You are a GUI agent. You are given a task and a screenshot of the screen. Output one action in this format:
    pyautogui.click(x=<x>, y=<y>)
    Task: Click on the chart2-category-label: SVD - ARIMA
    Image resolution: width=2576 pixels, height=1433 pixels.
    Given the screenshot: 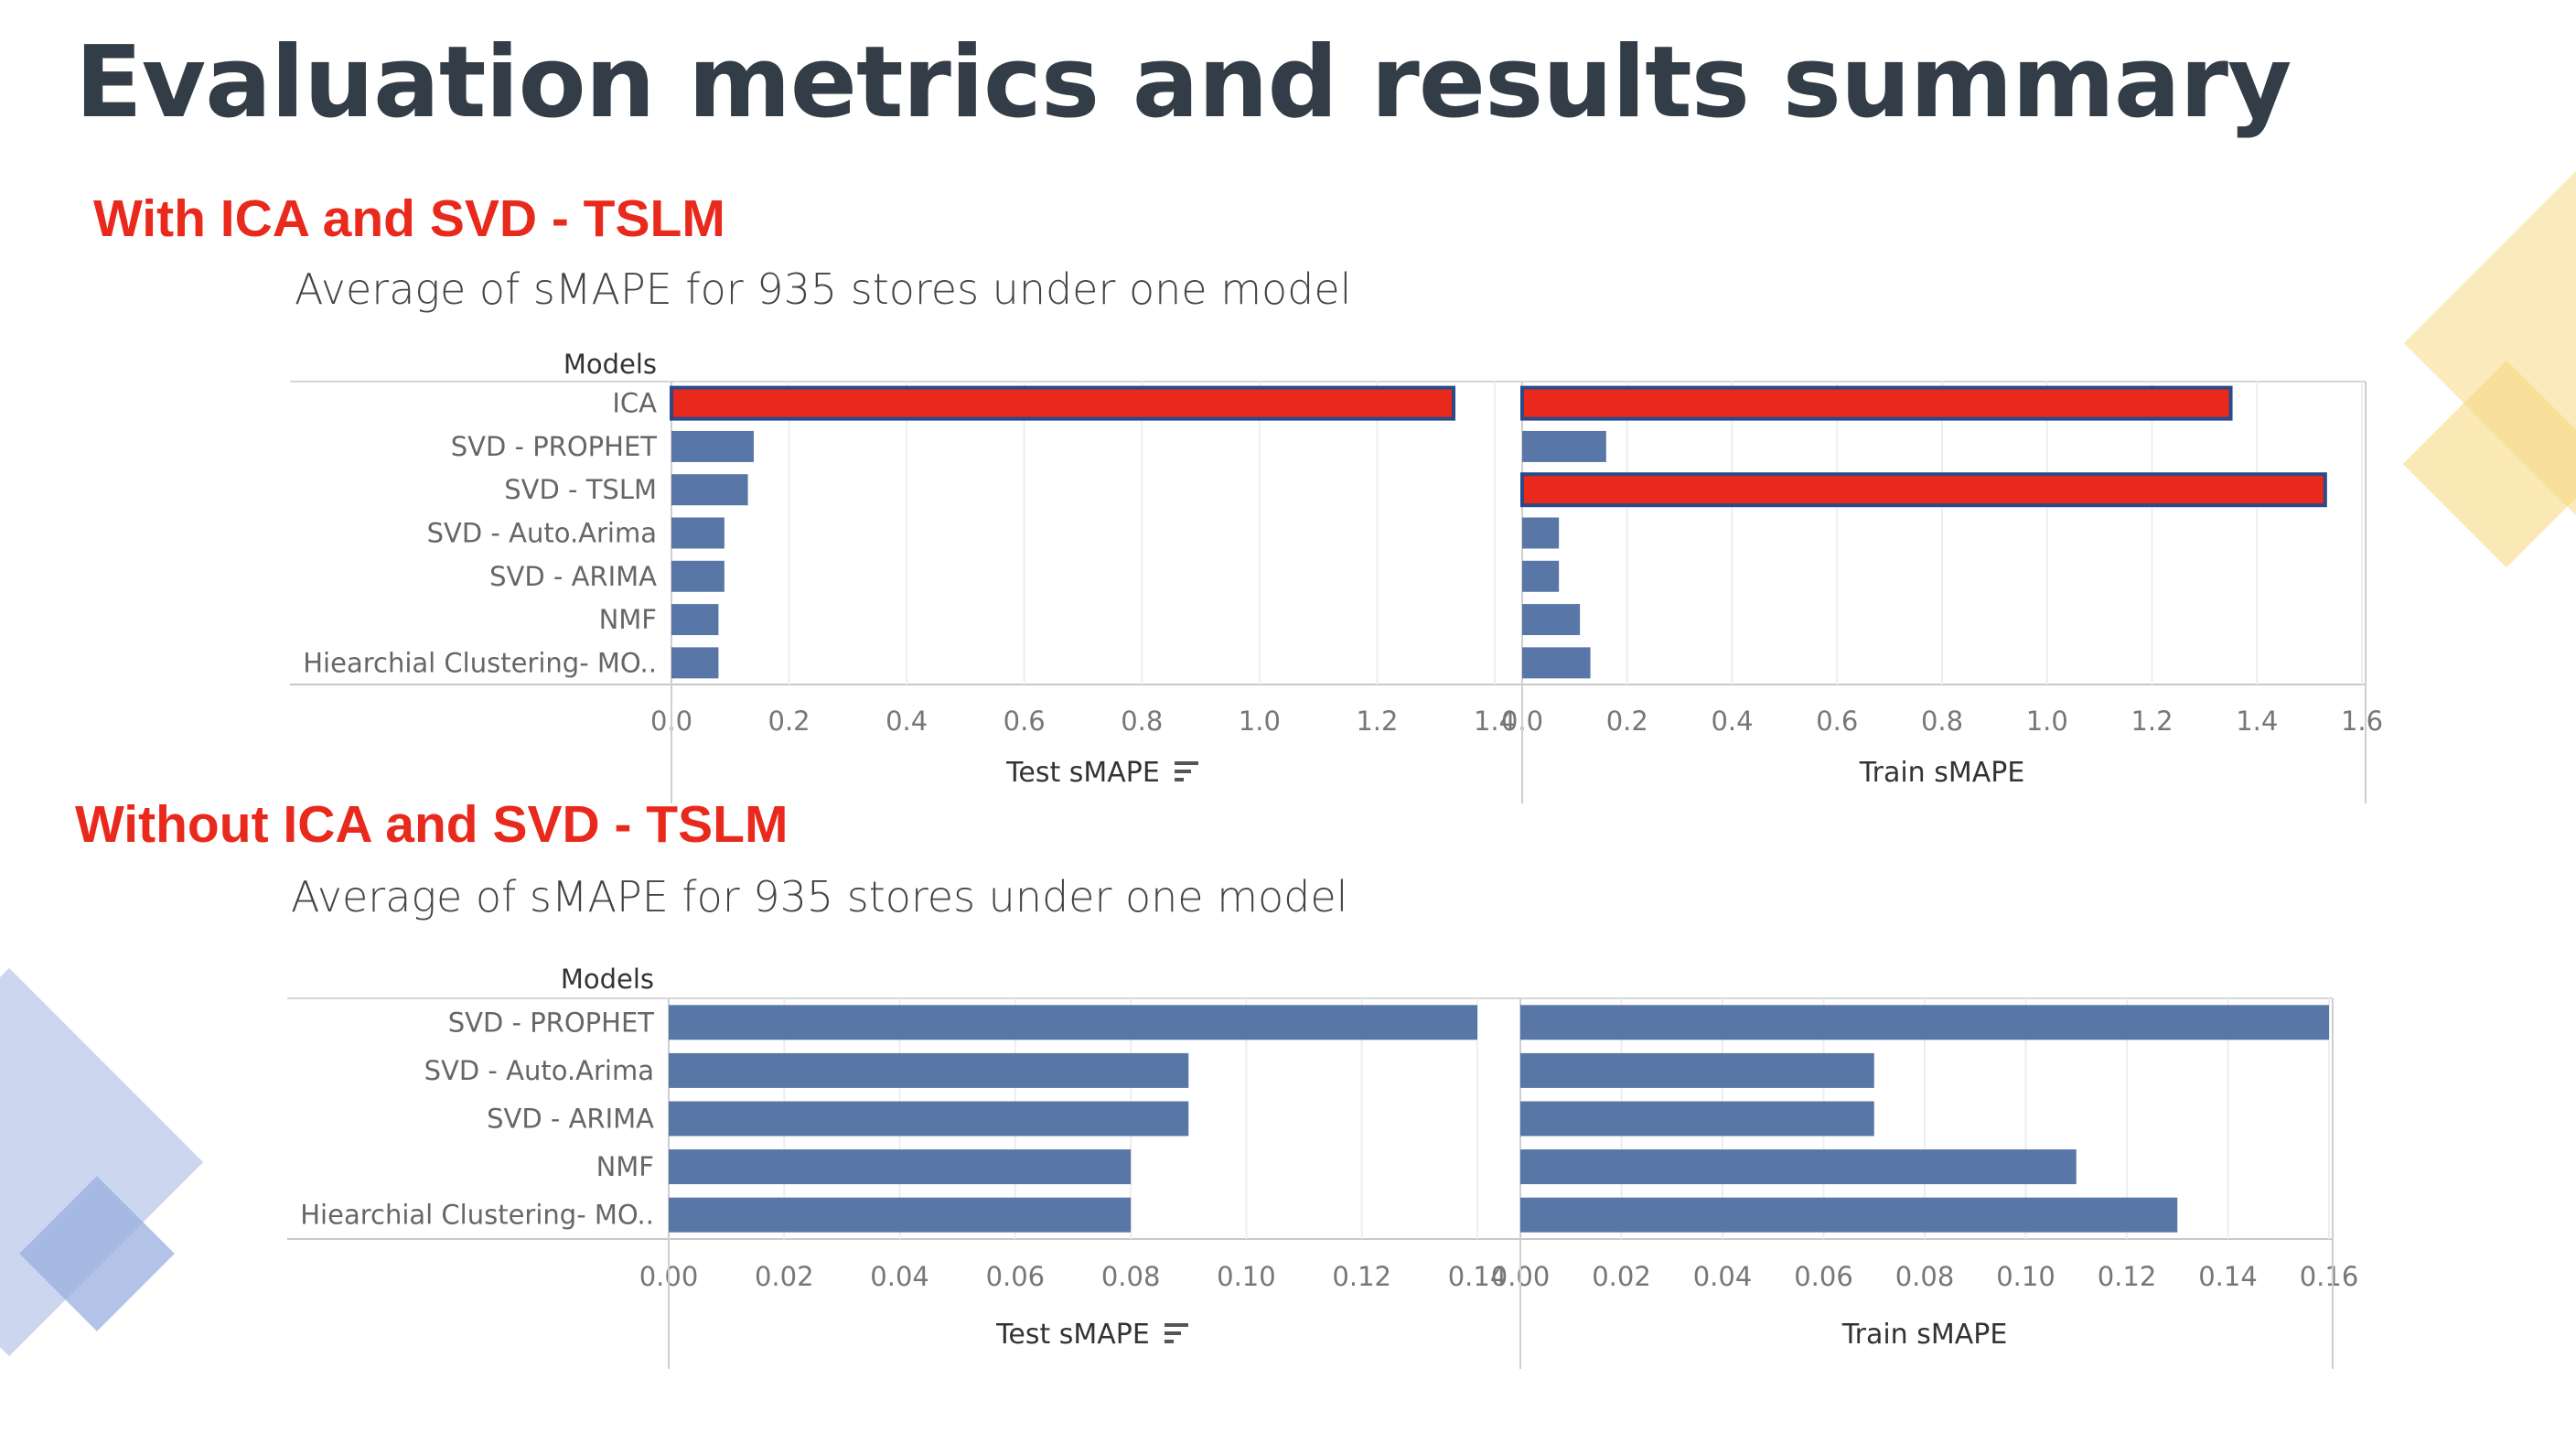 What is the action you would take?
    pyautogui.click(x=570, y=1119)
    